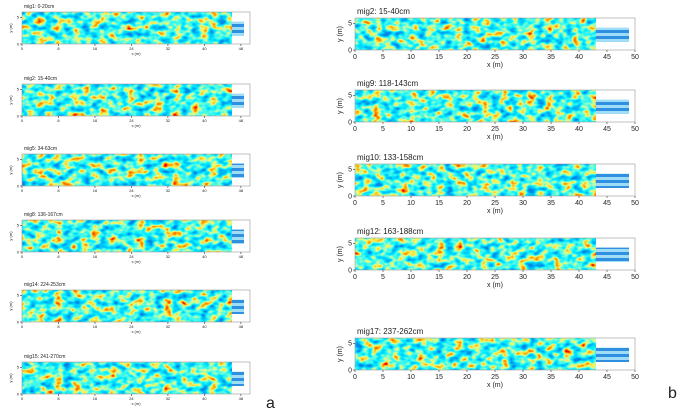 Image resolution: width=679 pixels, height=414 pixels. Describe the element at coordinates (270, 403) in the screenshot. I see `panel-letter: a` at that location.